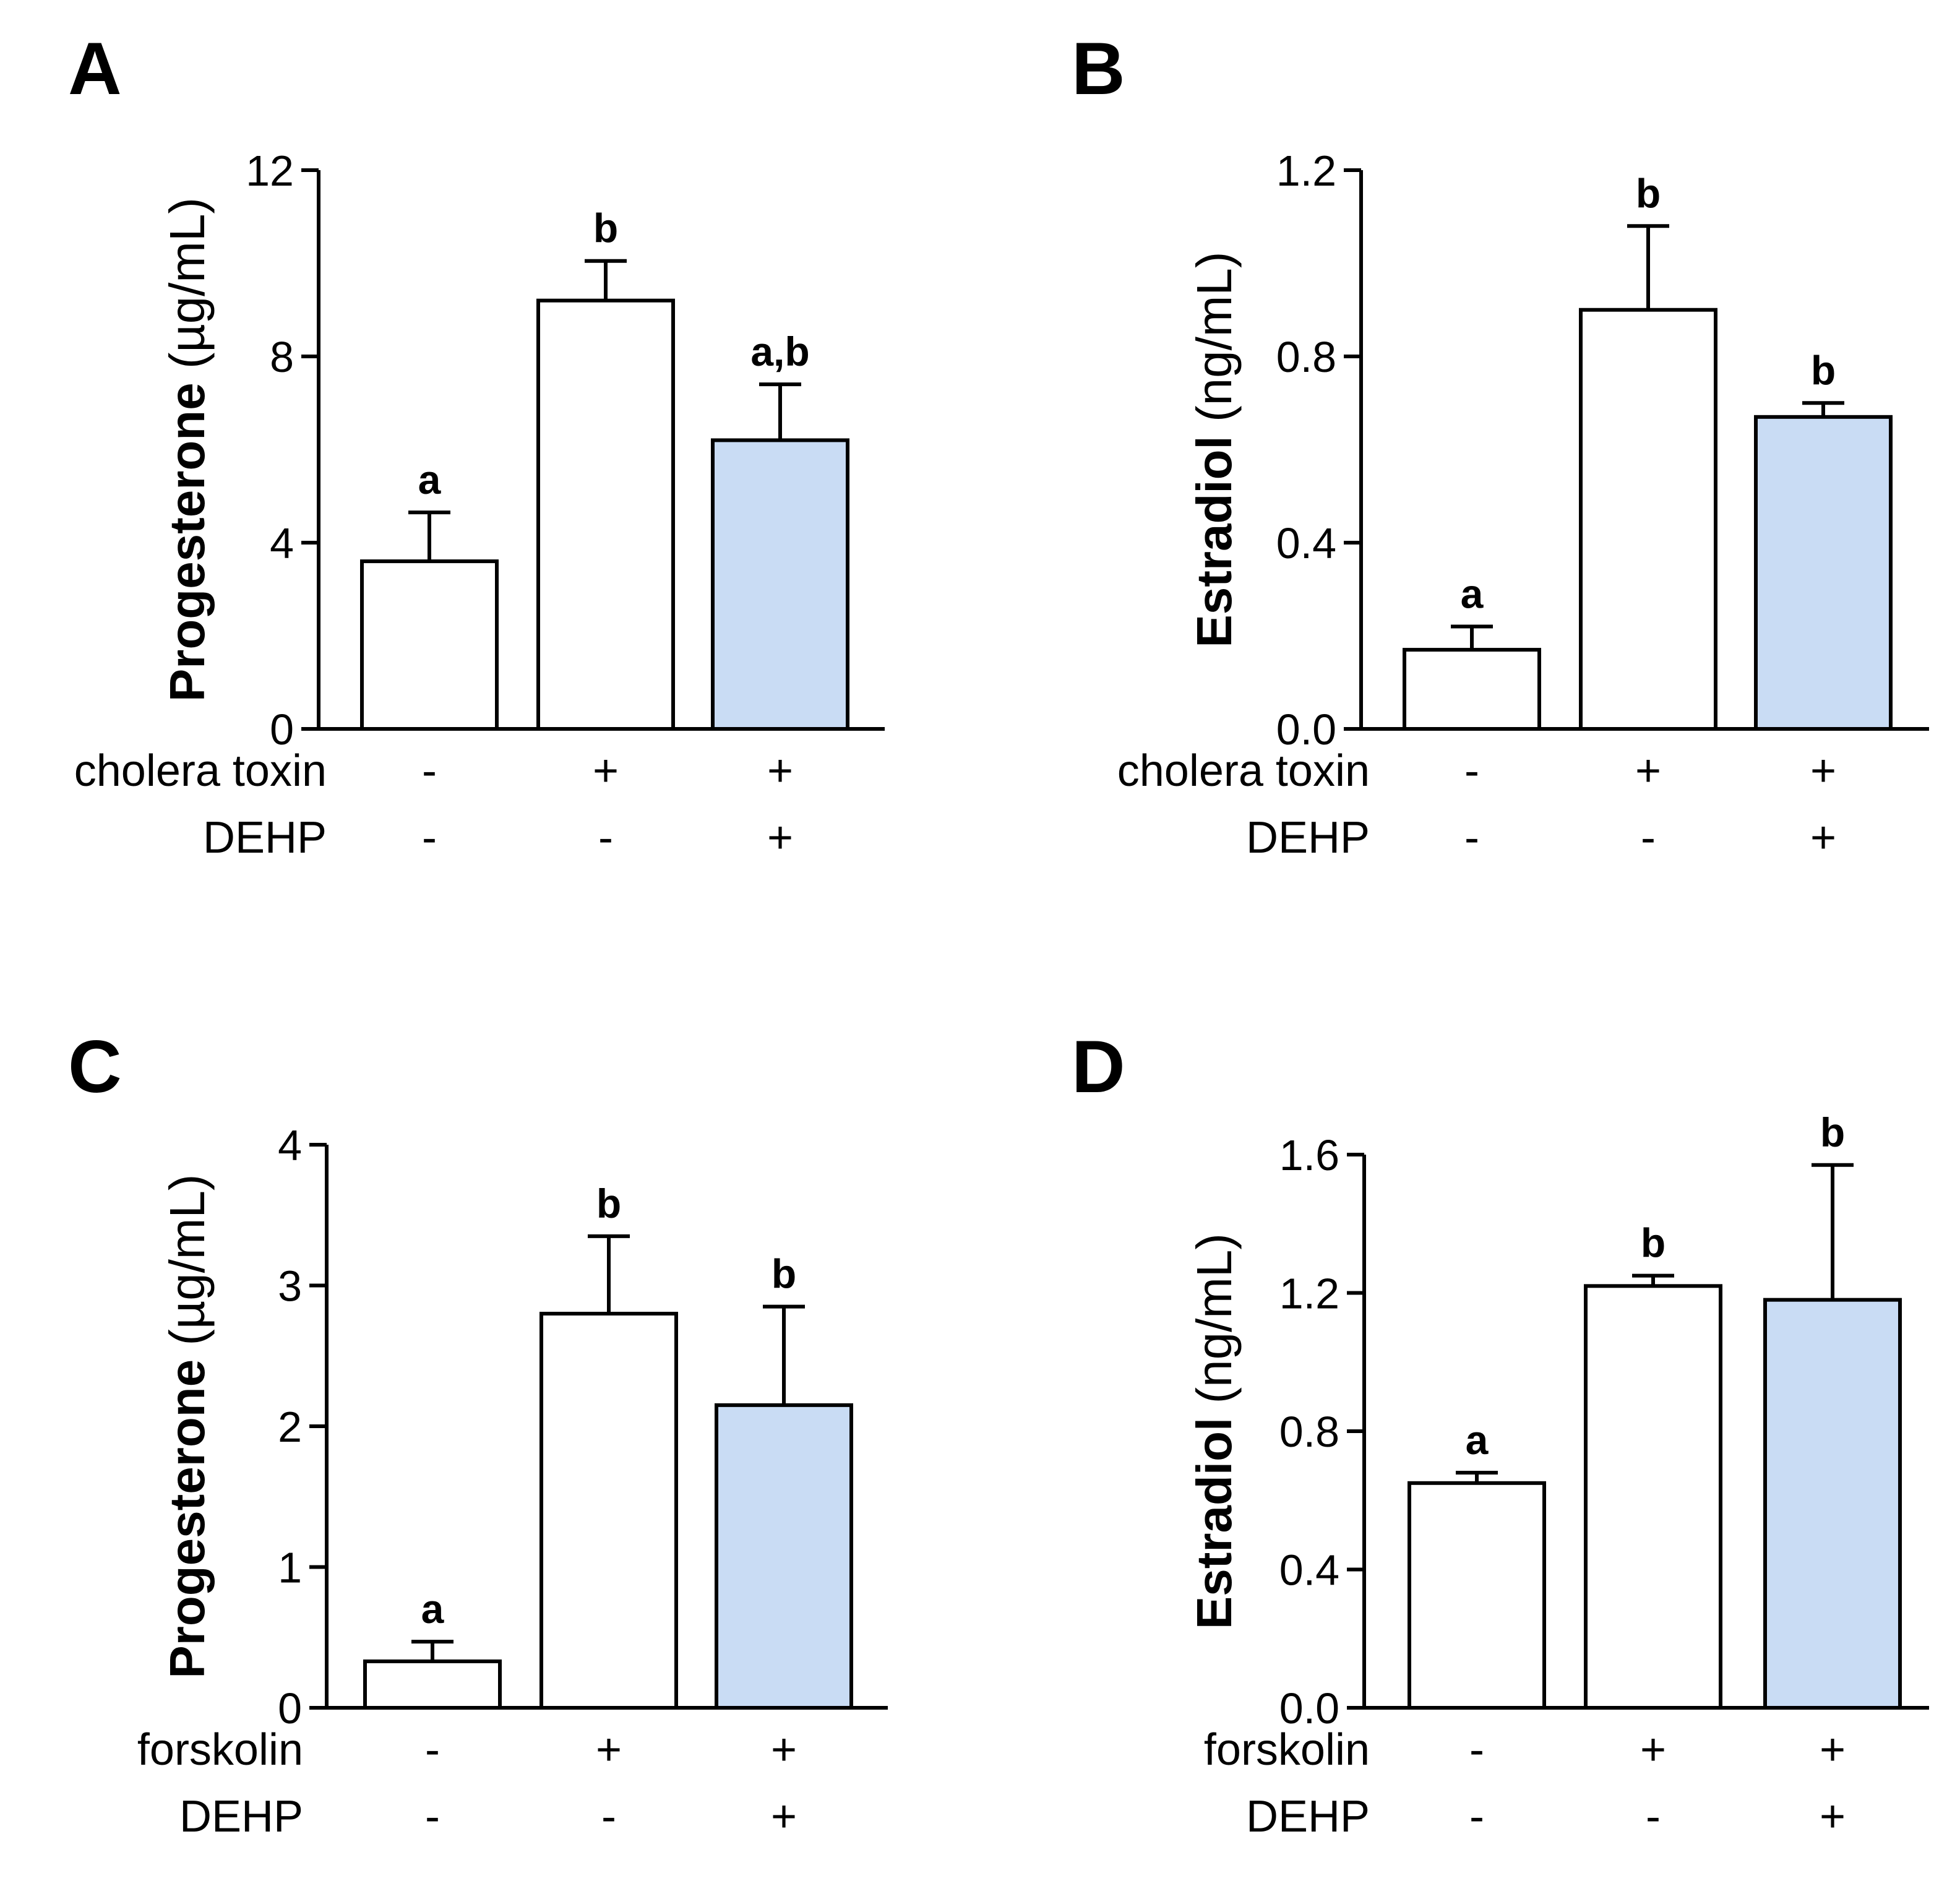 The width and height of the screenshot is (1960, 1886). Describe the element at coordinates (290, 1568) in the screenshot. I see `y-tick-label: 1` at that location.